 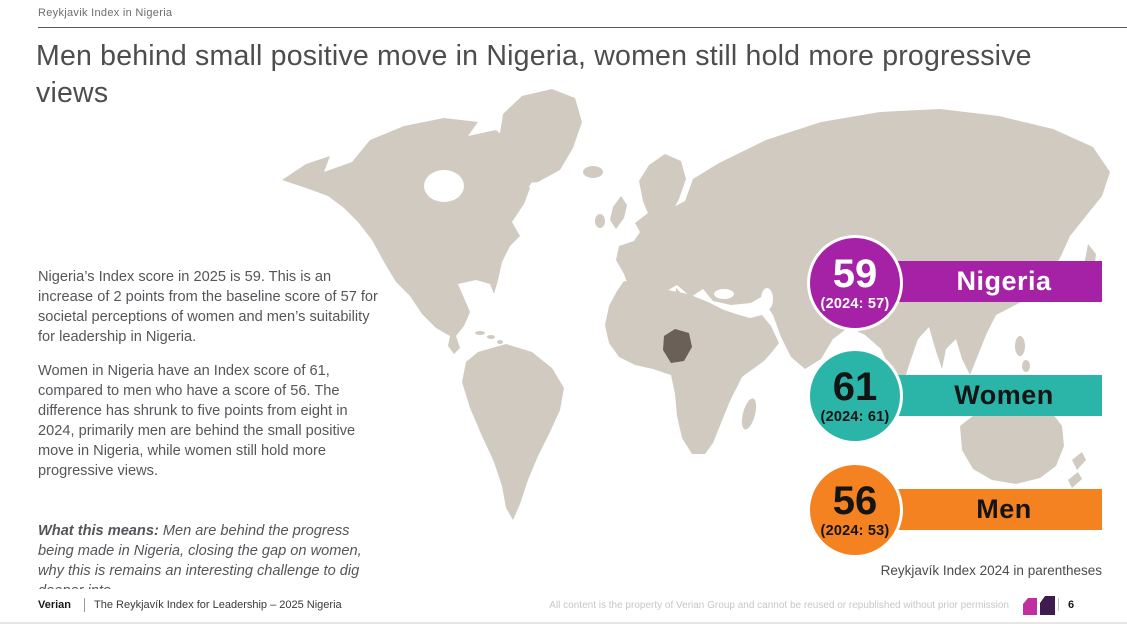 What do you see at coordinates (105, 13) in the screenshot?
I see `eyebrow: Reykjavik Index in Nigeria` at bounding box center [105, 13].